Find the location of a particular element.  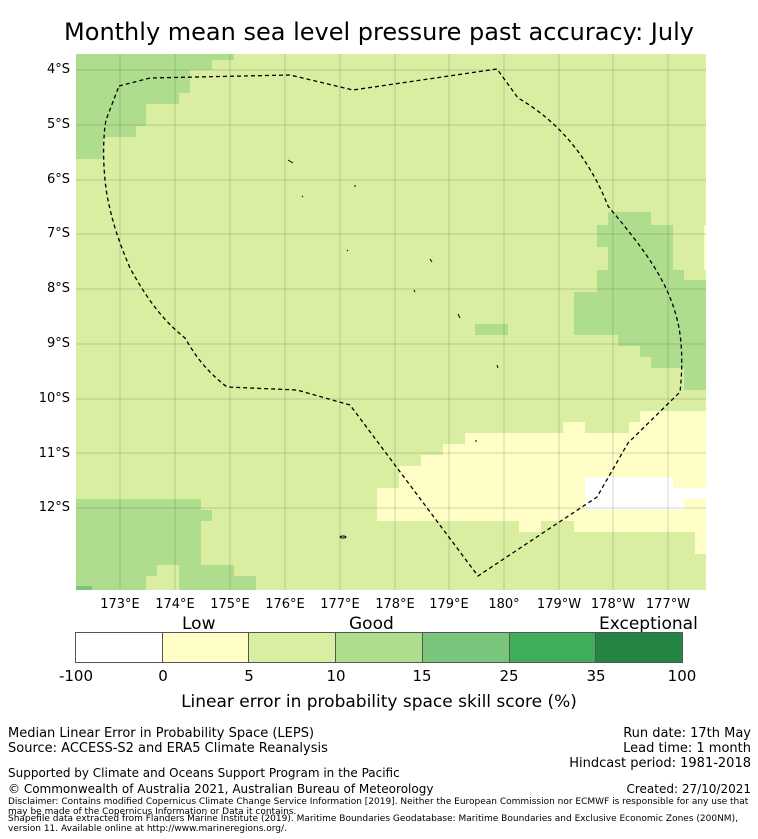

colorbar-swatch-light-green is located at coordinates (379, 647).